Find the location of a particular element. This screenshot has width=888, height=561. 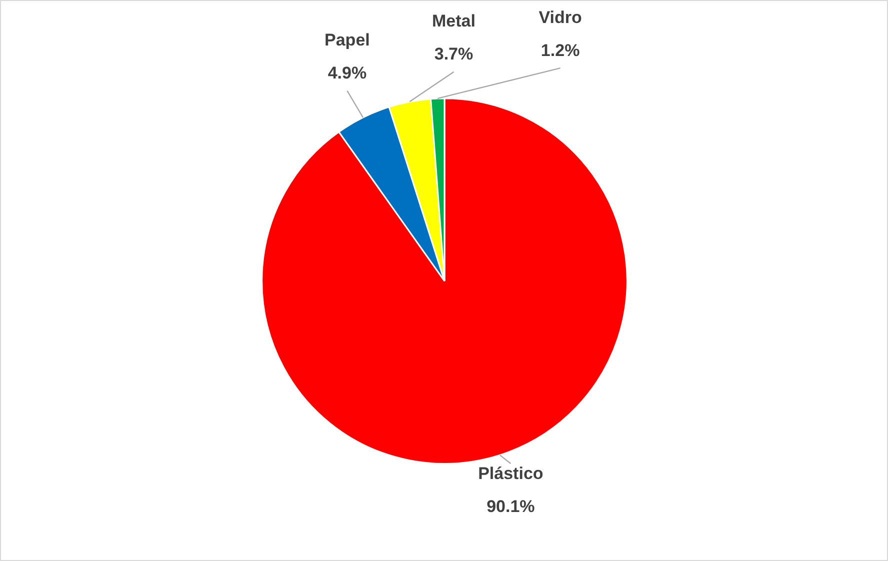

slice-label: Papel is located at coordinates (347, 40).